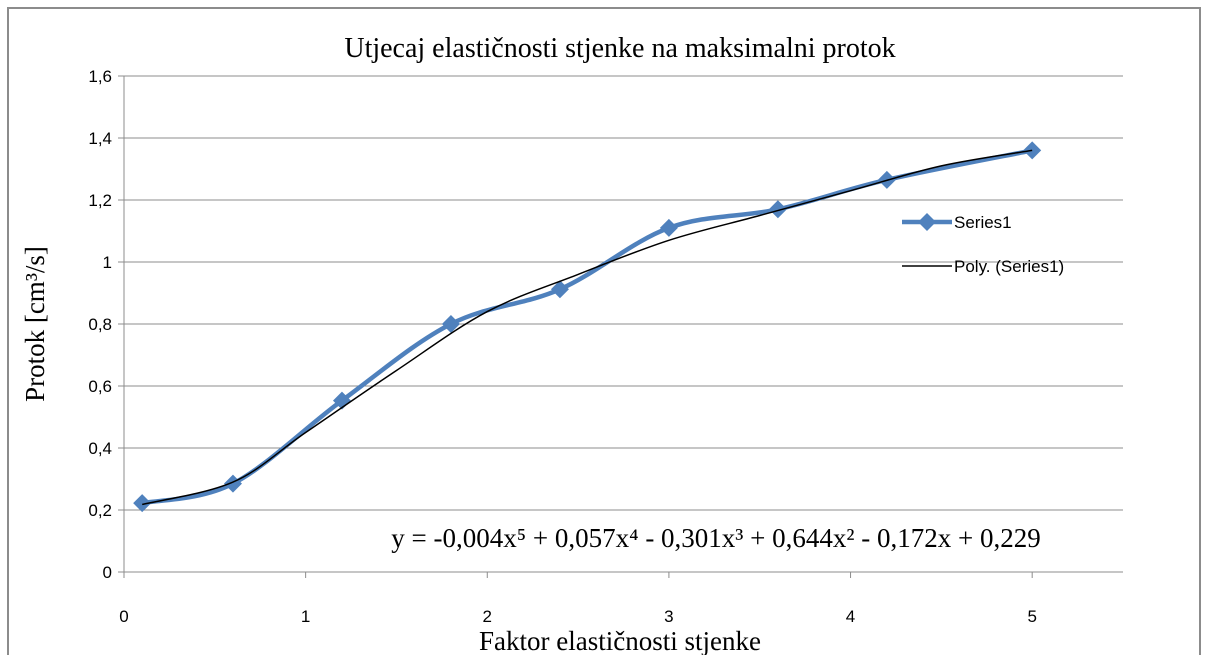 This screenshot has height=655, width=1208. Describe the element at coordinates (487, 616) in the screenshot. I see `x-tick-label: 2` at that location.